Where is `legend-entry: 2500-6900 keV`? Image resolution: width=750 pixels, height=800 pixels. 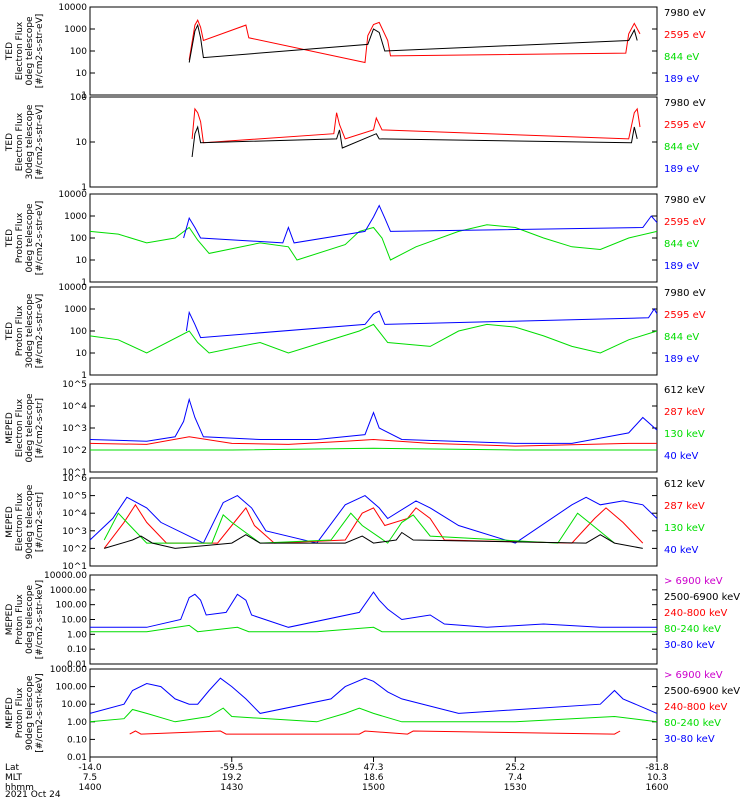 legend-entry: 2500-6900 keV is located at coordinates (702, 691).